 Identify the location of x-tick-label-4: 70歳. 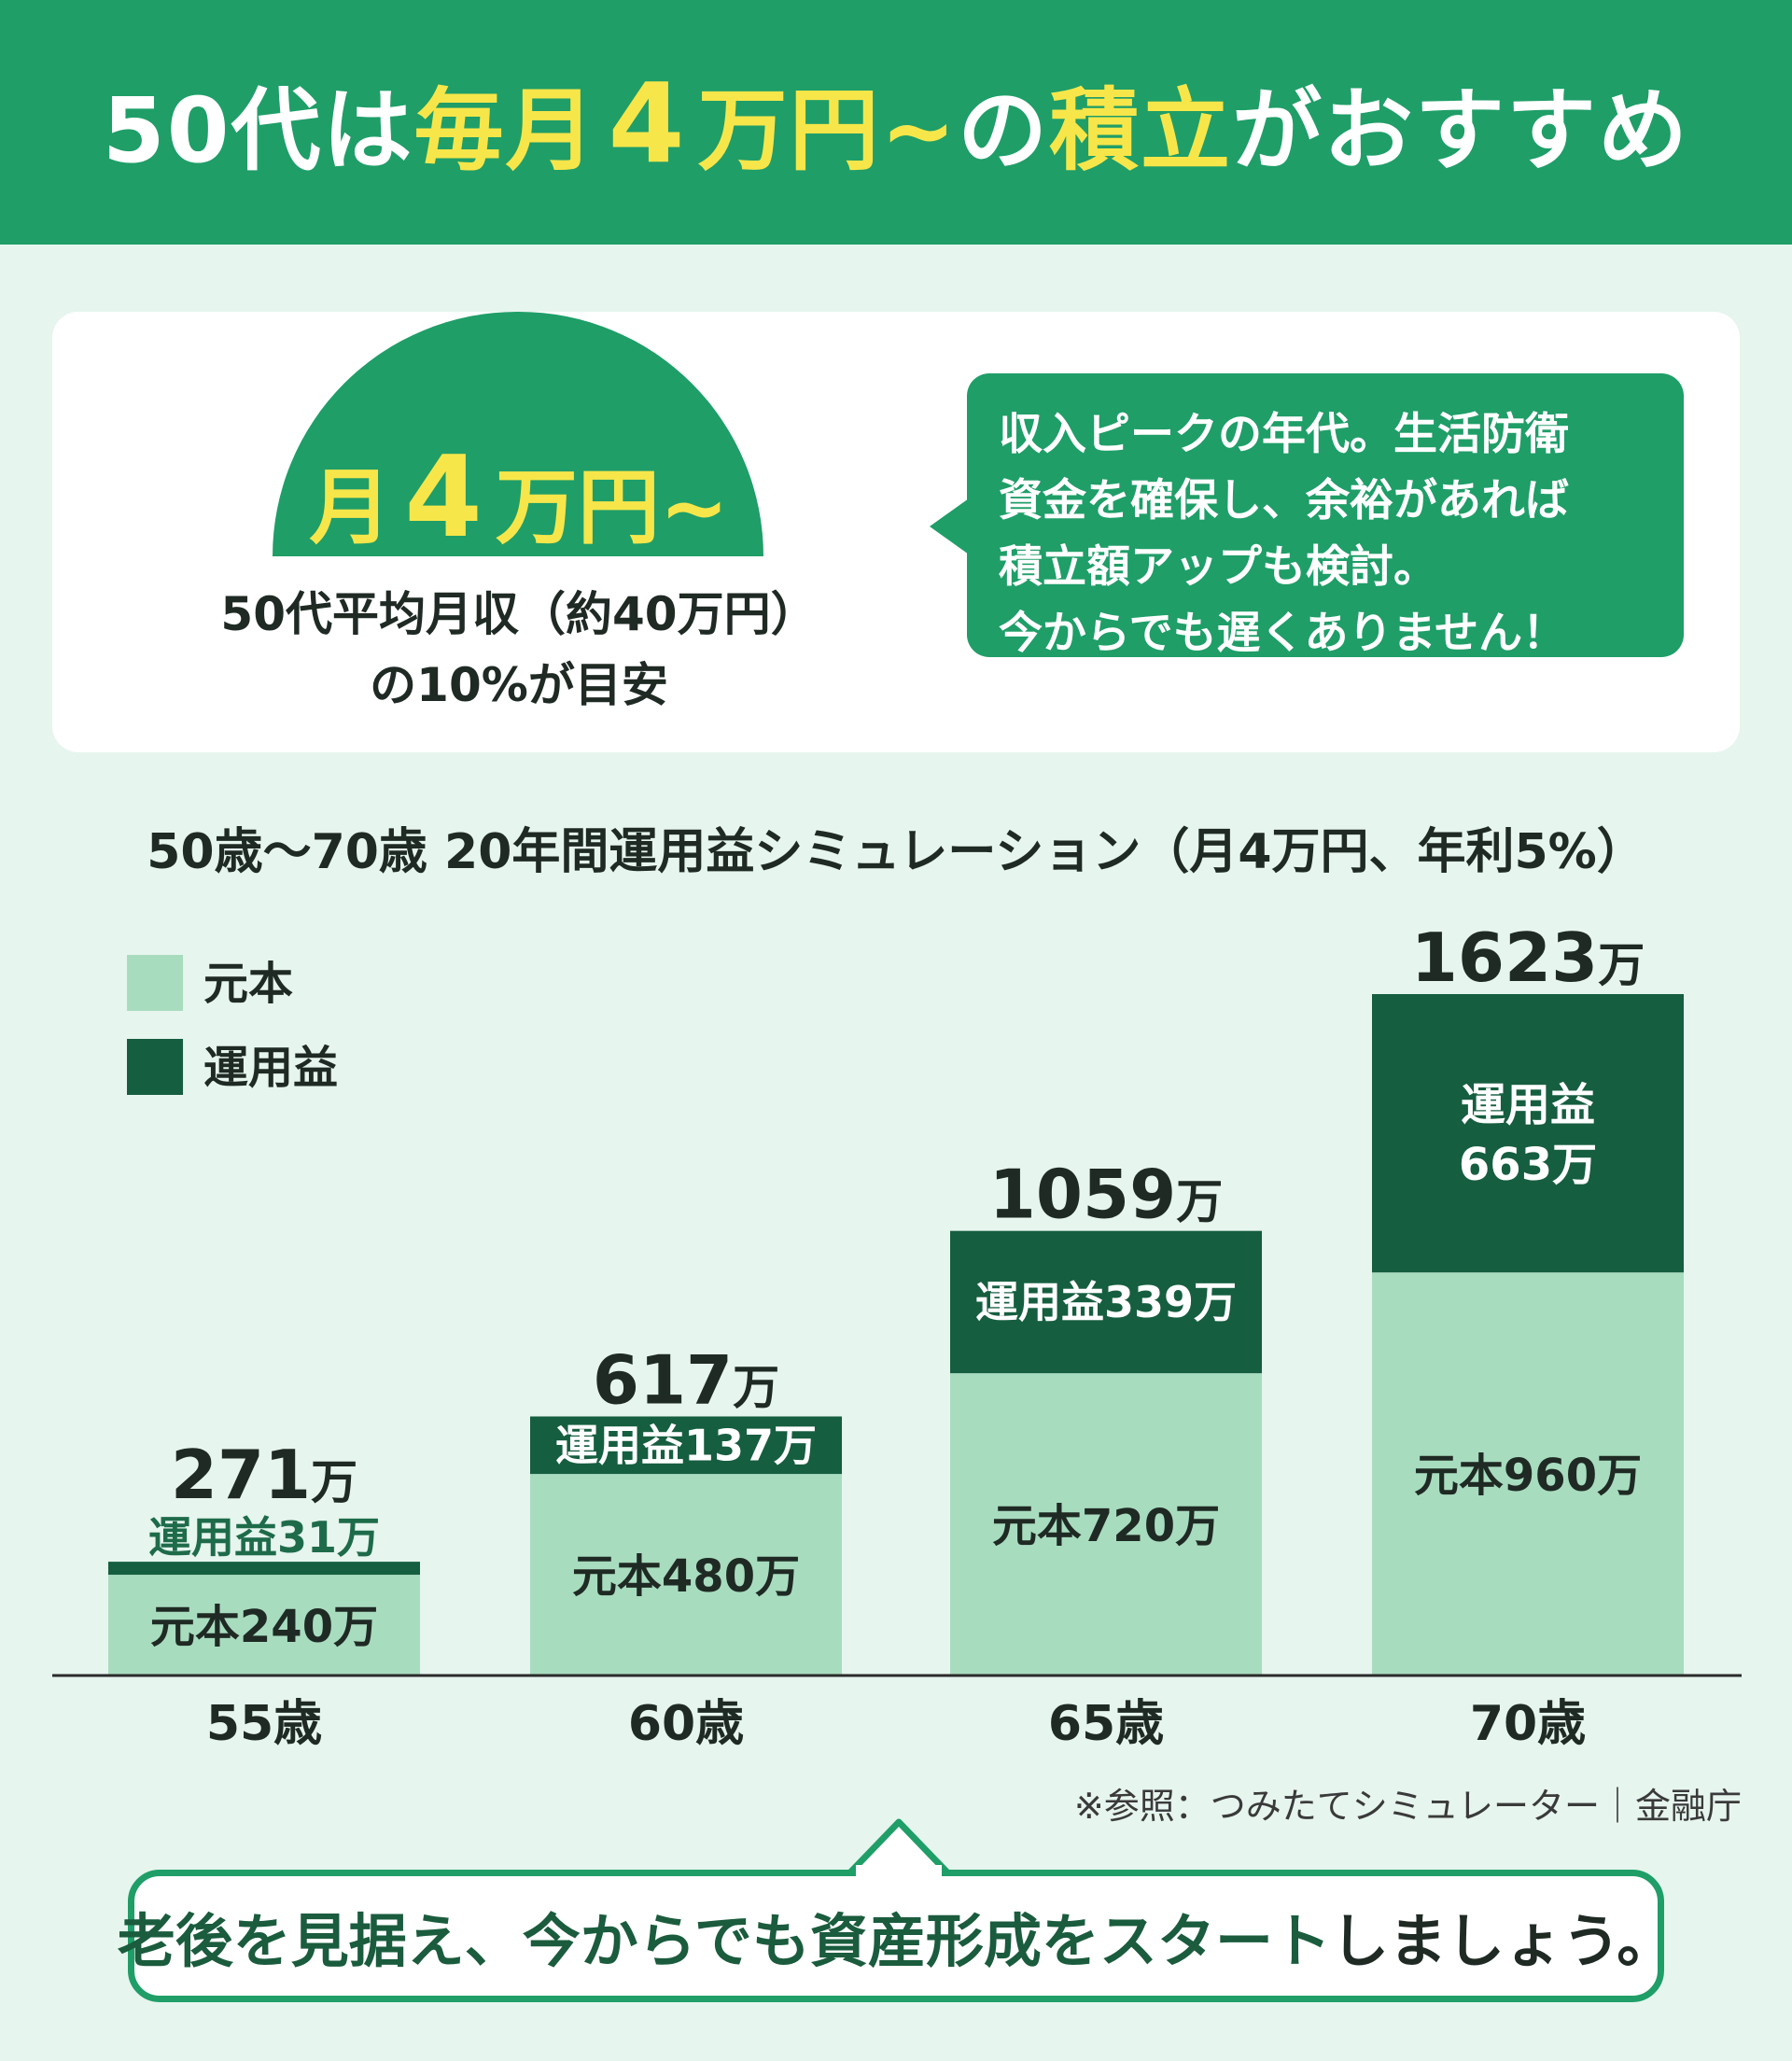
(1528, 1724).